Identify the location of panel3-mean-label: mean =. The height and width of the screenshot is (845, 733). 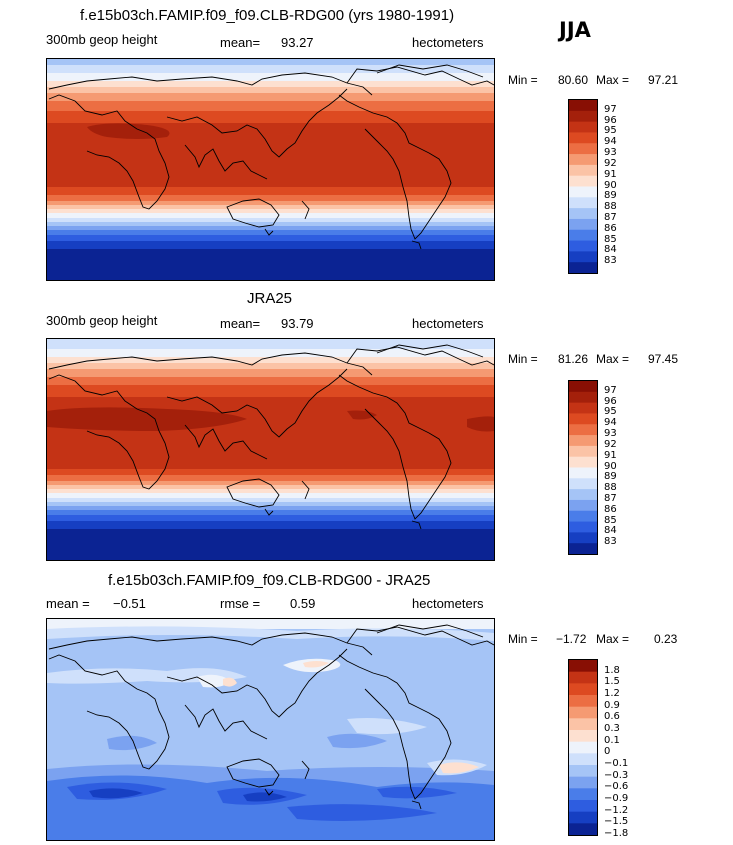
(68, 603).